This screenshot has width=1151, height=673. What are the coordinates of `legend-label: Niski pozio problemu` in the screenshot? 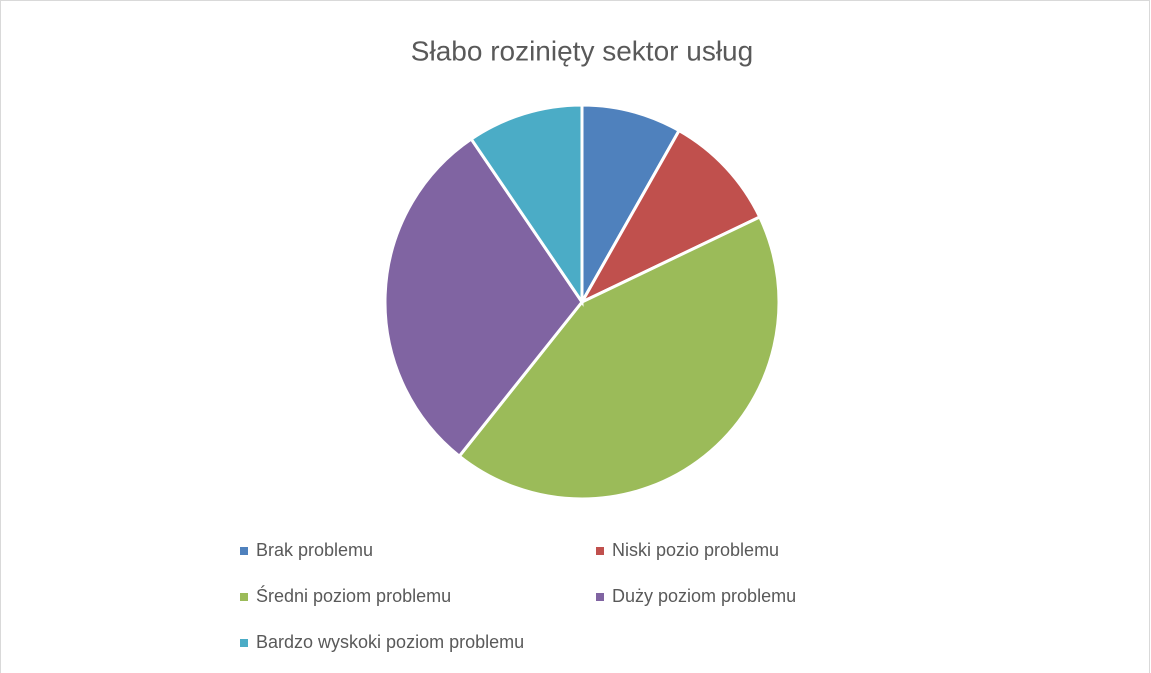 It's located at (695, 550).